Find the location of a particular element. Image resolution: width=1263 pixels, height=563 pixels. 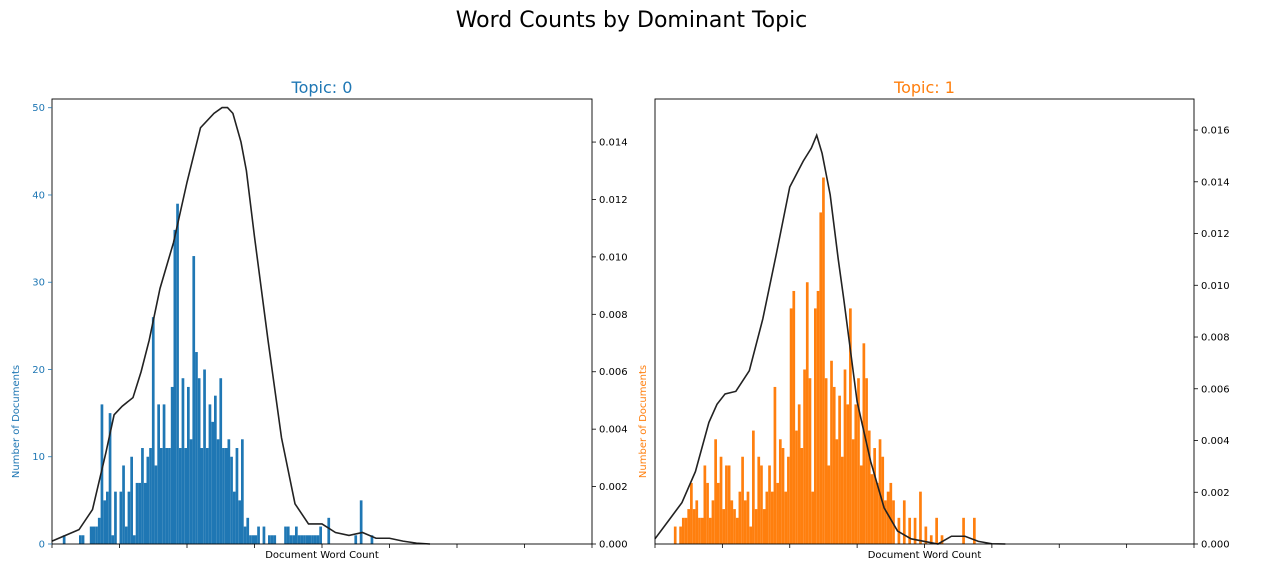

y-tick-label: 40 is located at coordinates (38, 195).